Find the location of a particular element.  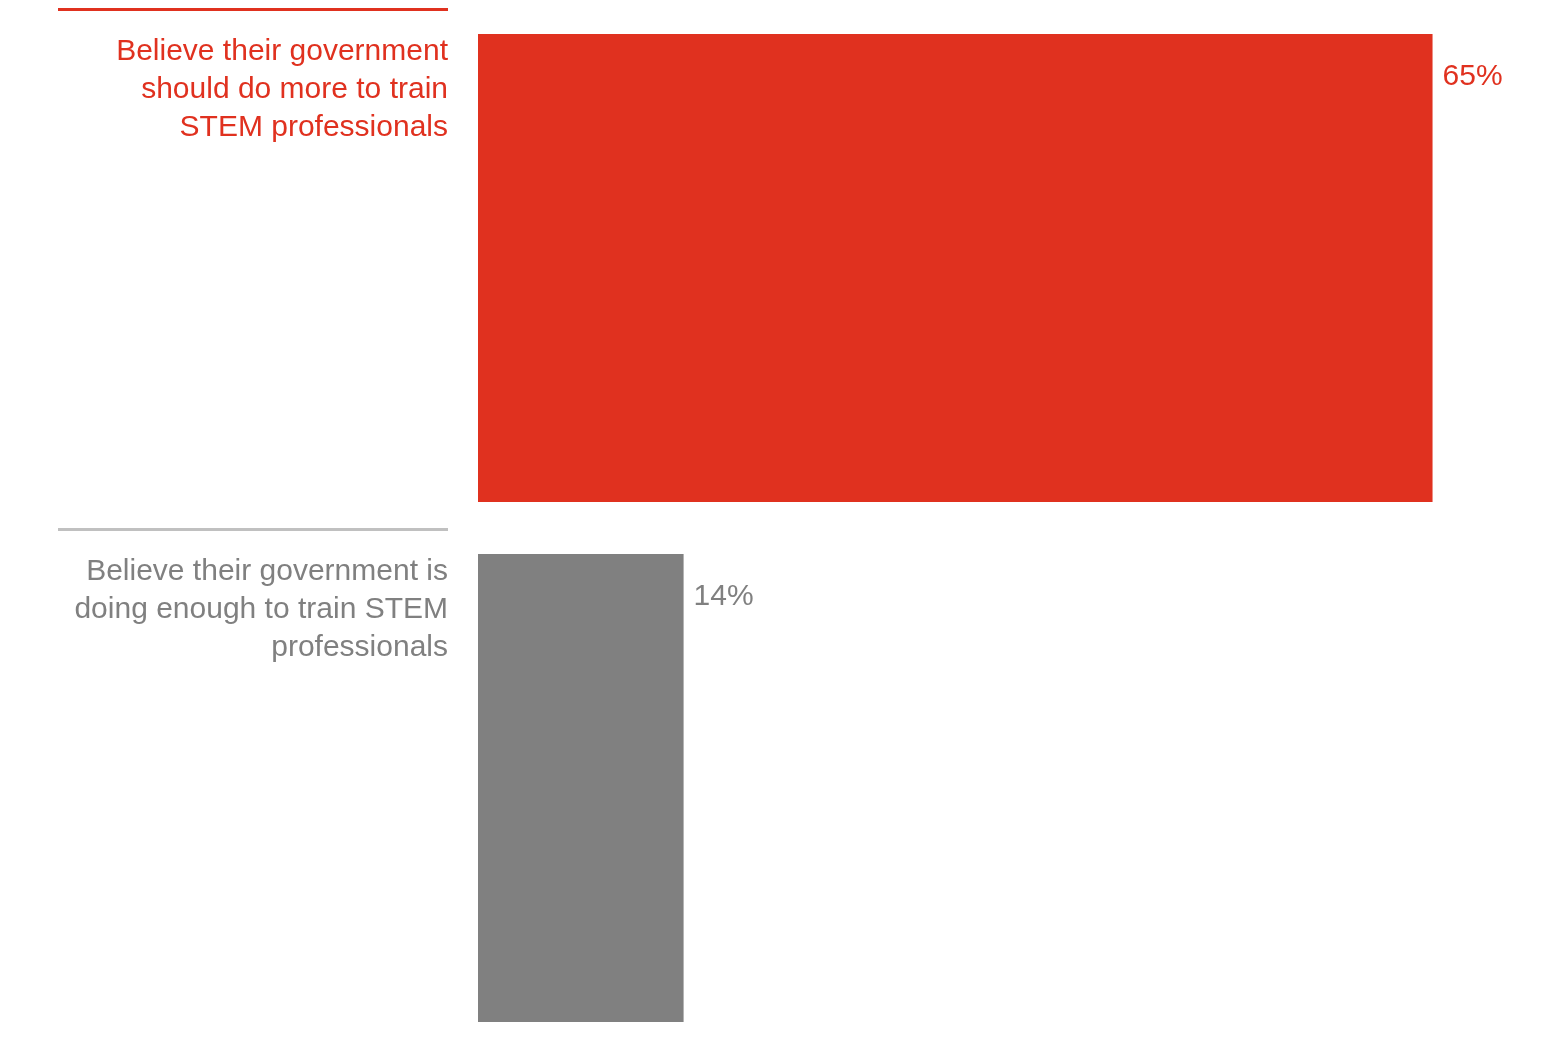

y-tick-label: Believe their government is doing enough to train STEM professionals is located at coordinates (260, 608).